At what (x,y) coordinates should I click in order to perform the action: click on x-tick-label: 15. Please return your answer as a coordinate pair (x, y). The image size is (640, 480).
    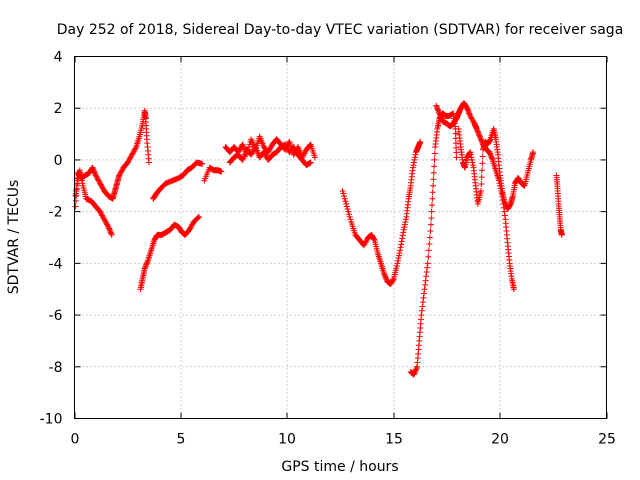
    Looking at the image, I should click on (394, 440).